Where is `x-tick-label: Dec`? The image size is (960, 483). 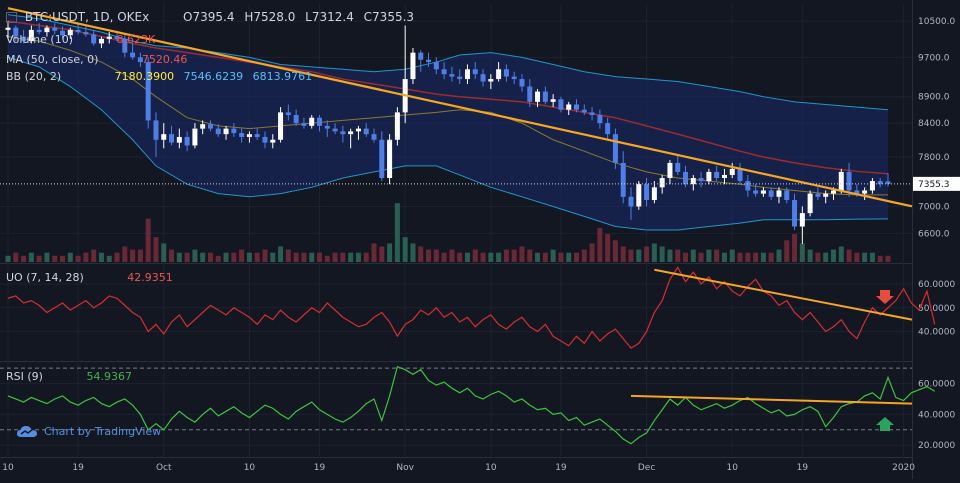 x-tick-label: Dec is located at coordinates (646, 468).